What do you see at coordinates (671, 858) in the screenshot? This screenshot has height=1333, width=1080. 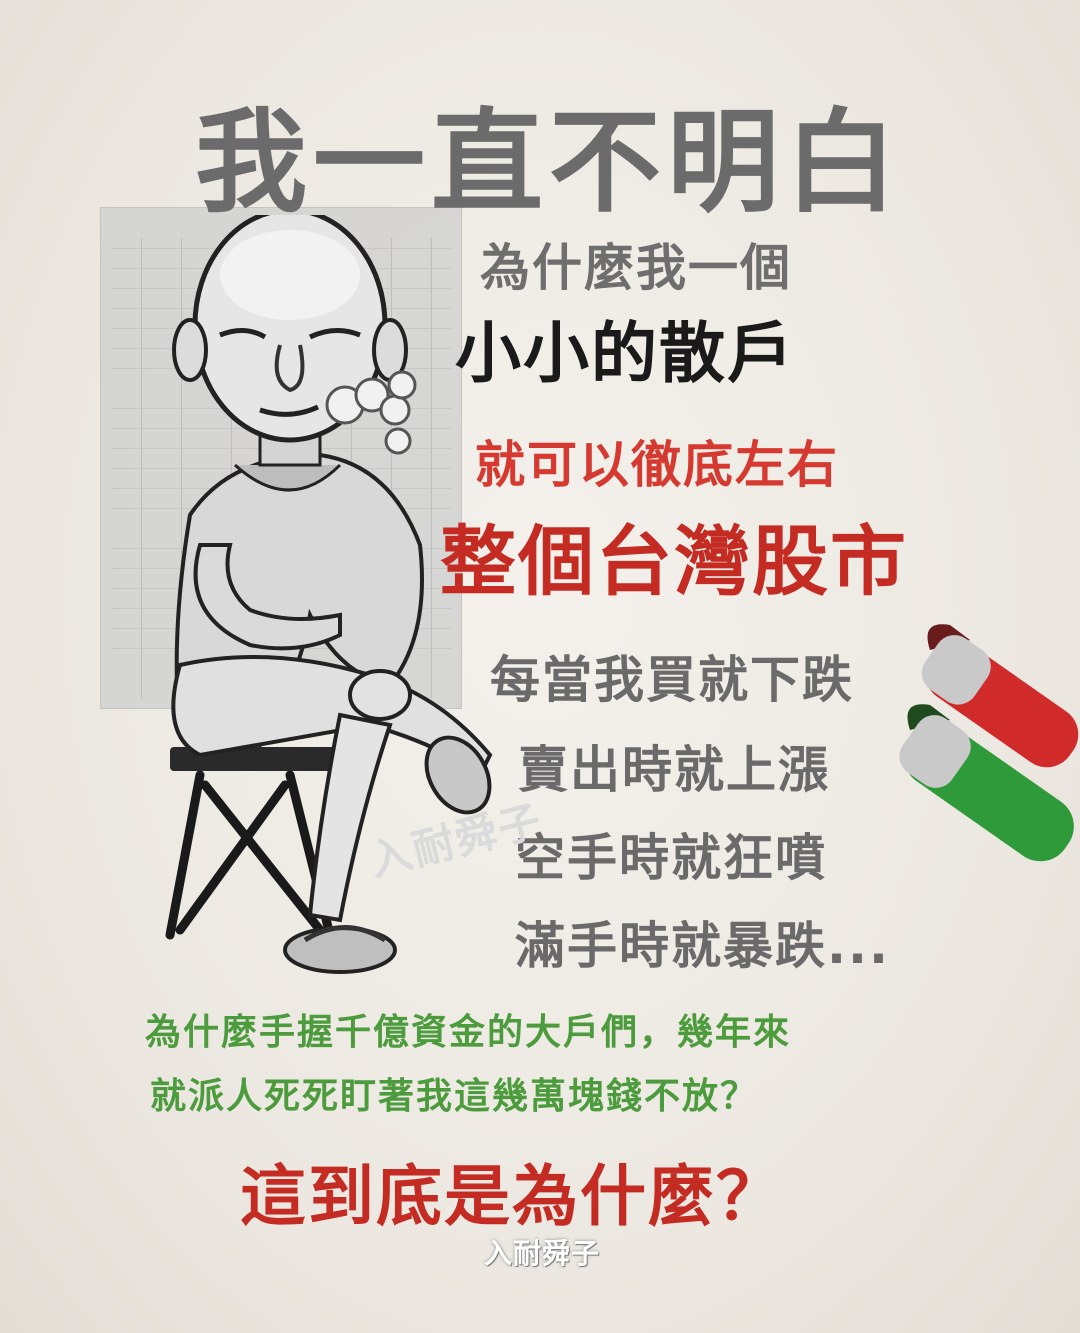 I see `text-line-7: 空手時就狂噴` at bounding box center [671, 858].